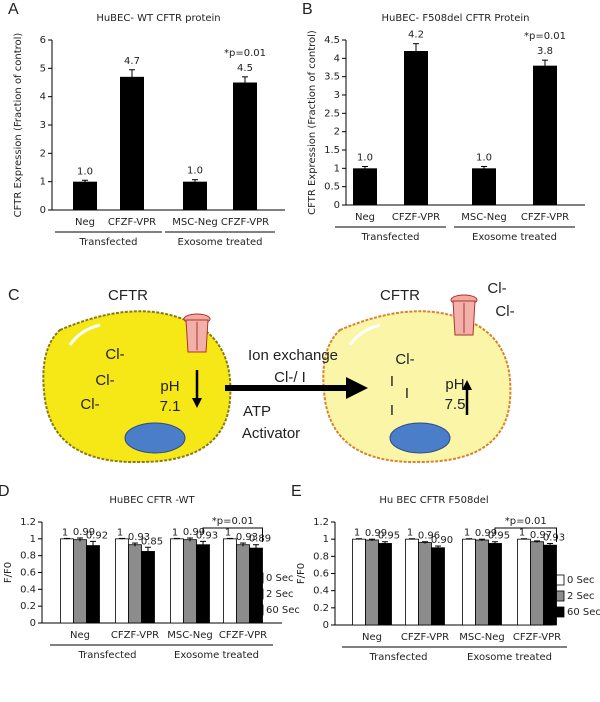 The image size is (600, 702). What do you see at coordinates (456, 18) in the screenshot?
I see `chart-title: HuBEC- F508del CFTR Protein` at bounding box center [456, 18].